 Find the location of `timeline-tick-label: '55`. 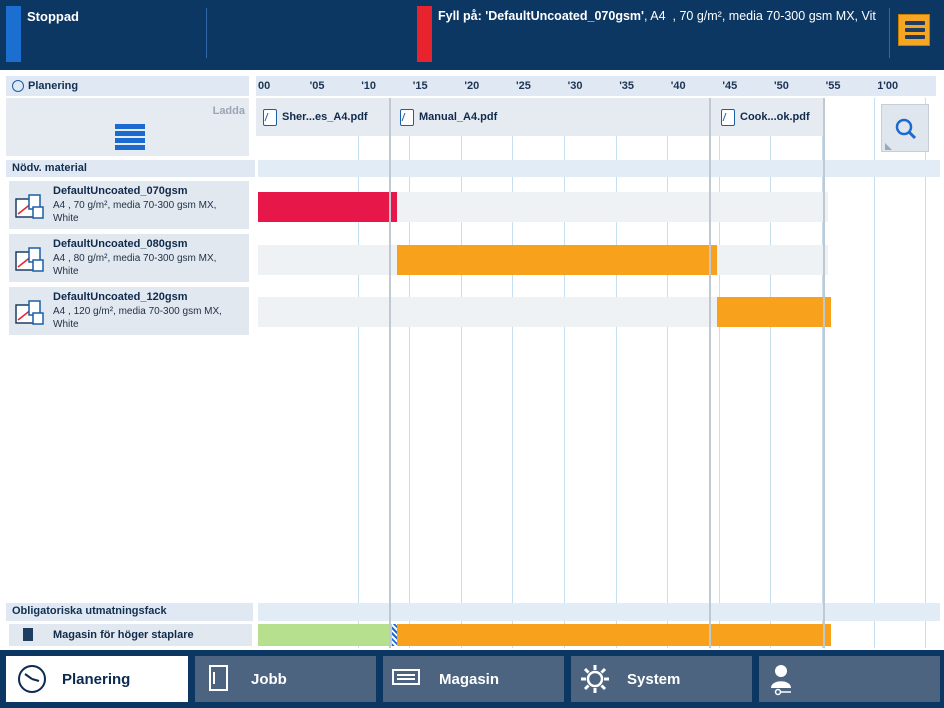

timeline-tick-label: '55 is located at coordinates (833, 86).